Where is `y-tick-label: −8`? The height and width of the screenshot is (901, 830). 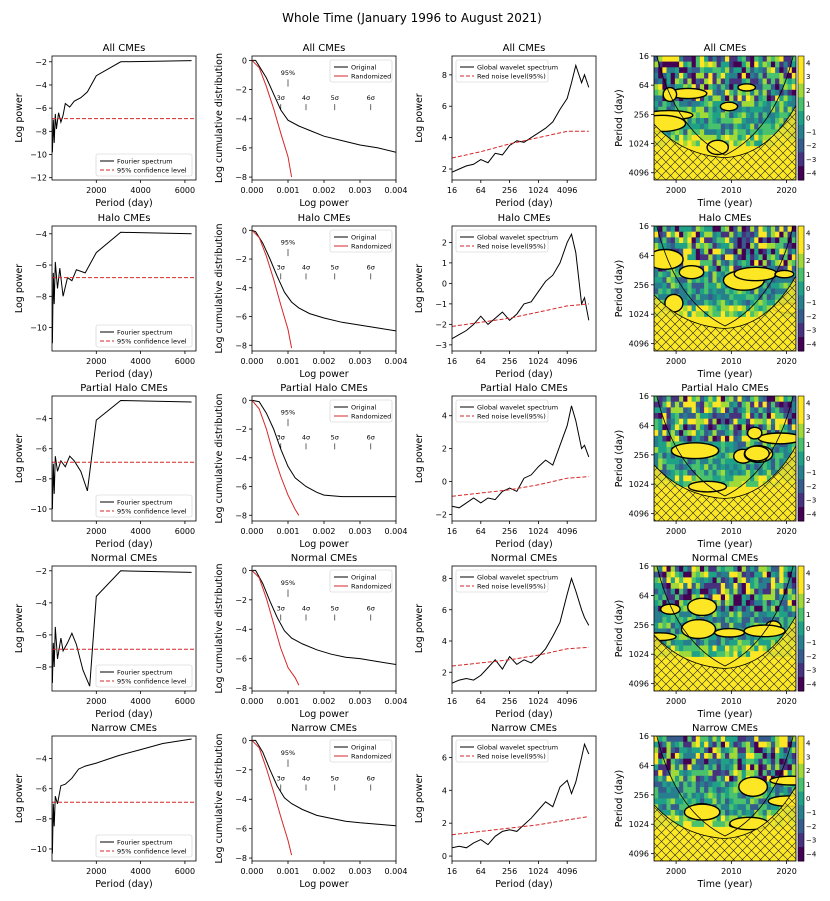
y-tick-label: −8 is located at coordinates (41, 131).